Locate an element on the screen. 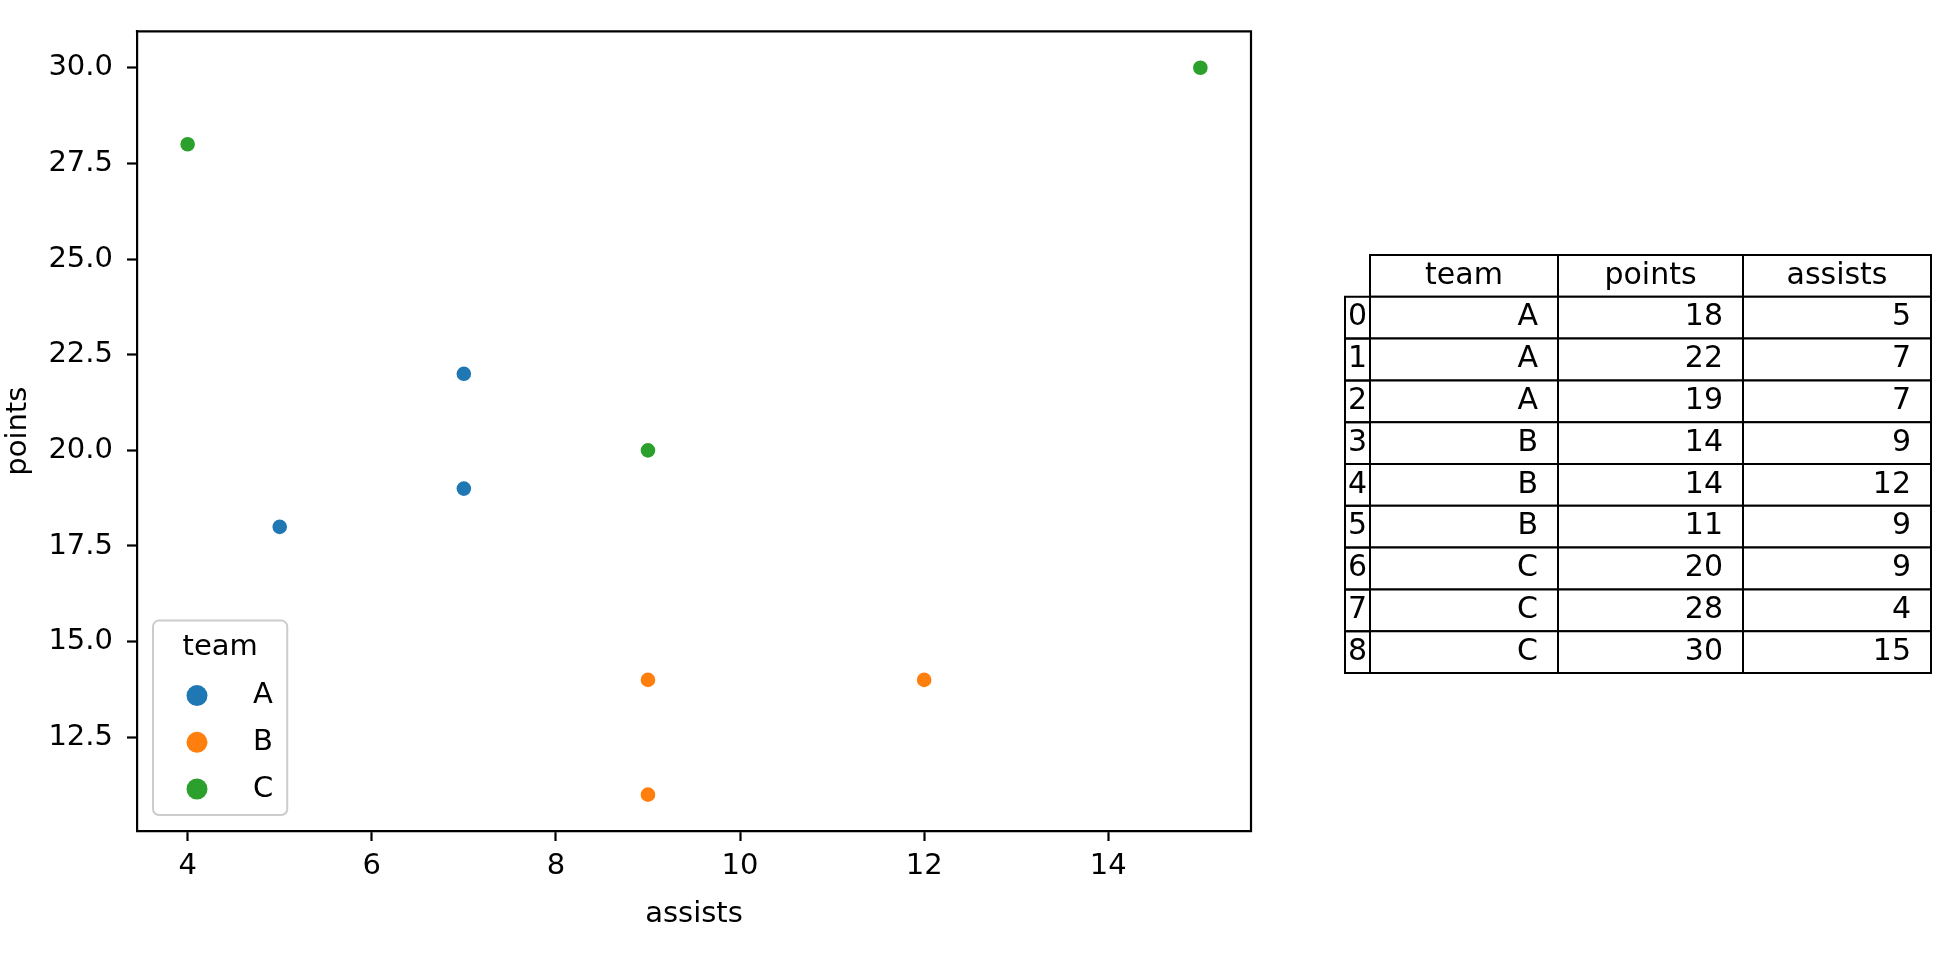 This screenshot has width=1944, height=972. y-tick-label: 17.5 is located at coordinates (80, 543).